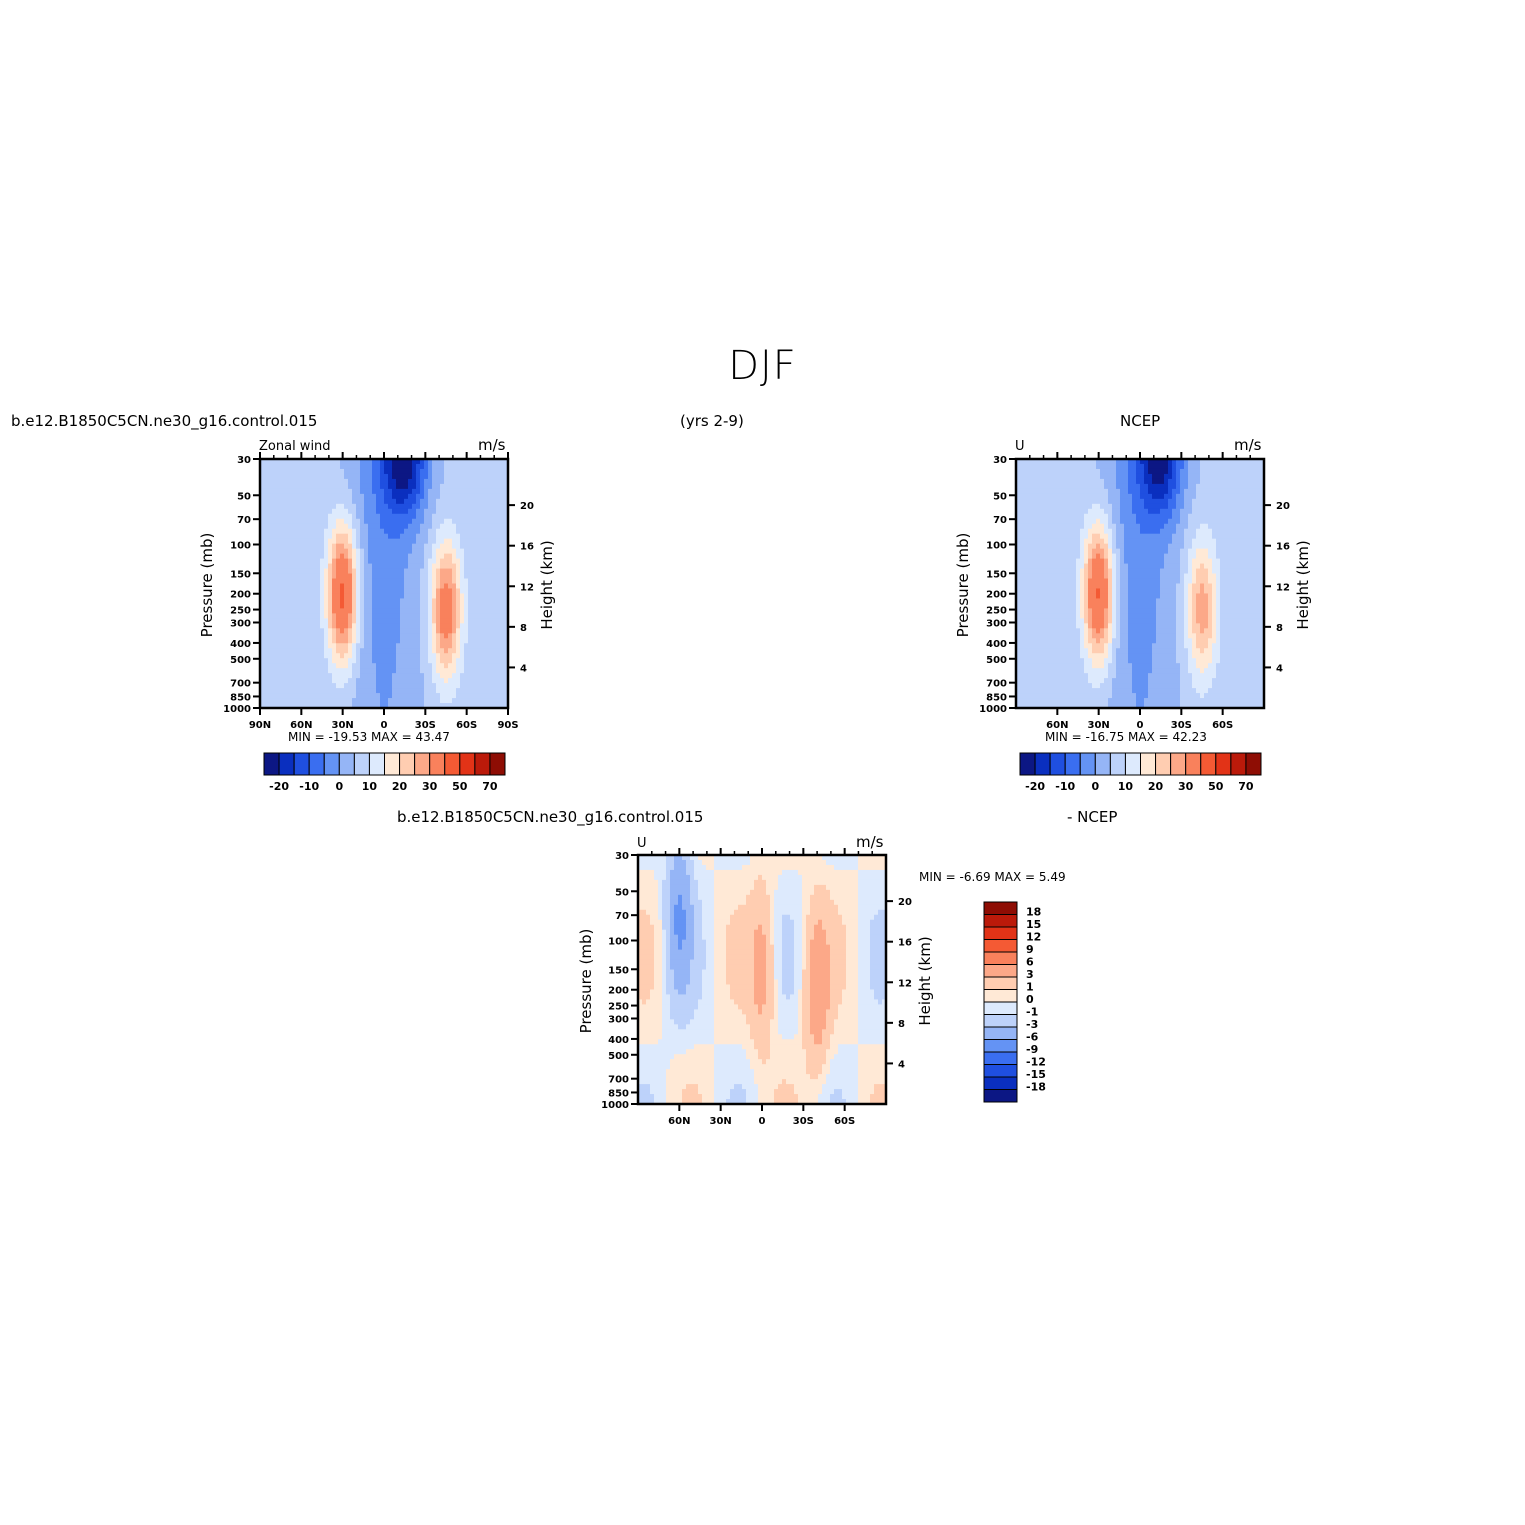  What do you see at coordinates (1033, 924) in the screenshot?
I see `diff-colorbar-label: 15` at bounding box center [1033, 924].